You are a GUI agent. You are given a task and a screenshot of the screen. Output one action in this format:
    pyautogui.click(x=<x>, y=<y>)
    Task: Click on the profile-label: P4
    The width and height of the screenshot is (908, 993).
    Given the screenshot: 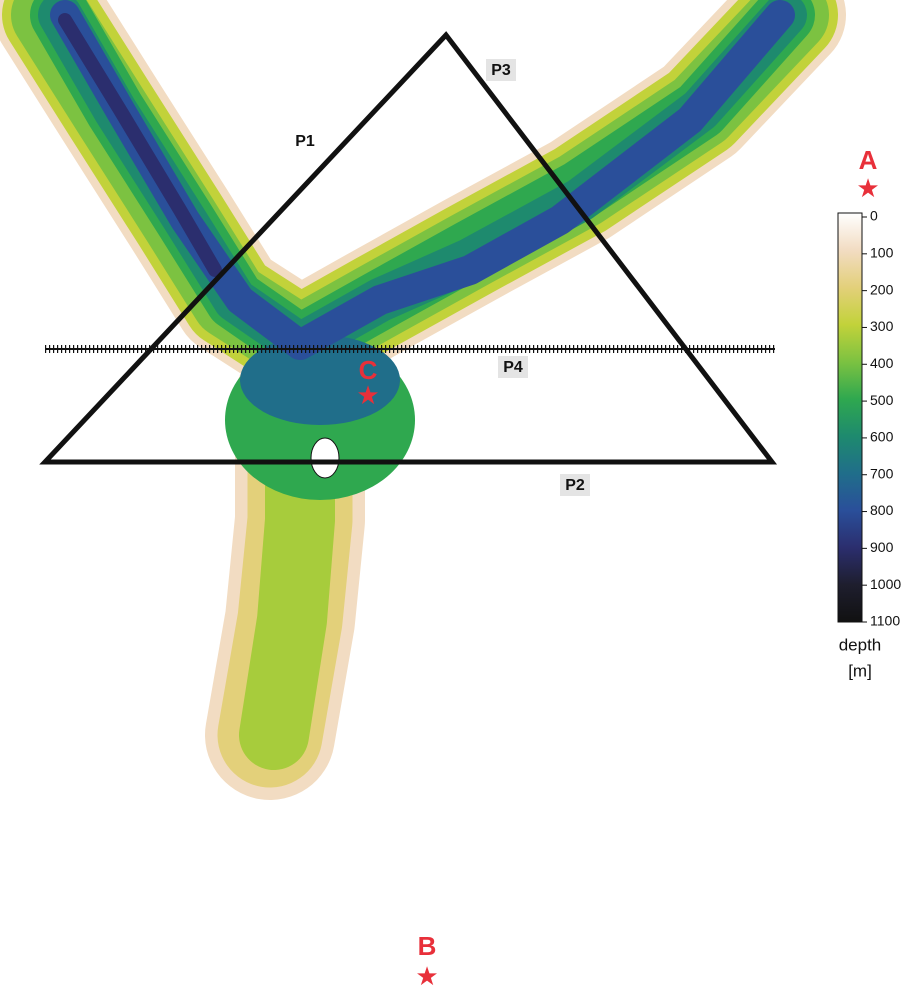 What is the action you would take?
    pyautogui.click(x=513, y=367)
    